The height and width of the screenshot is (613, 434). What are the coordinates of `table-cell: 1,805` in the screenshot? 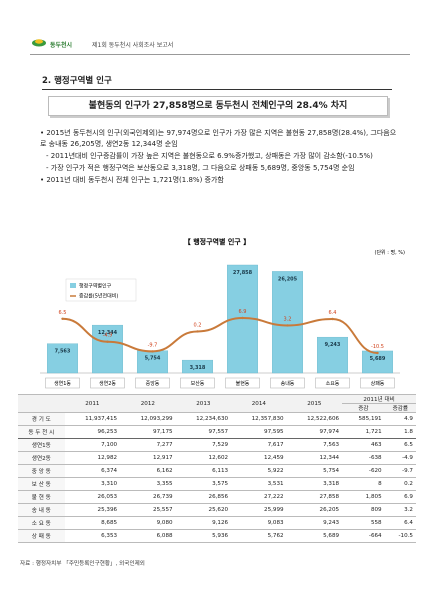 It's located at (363, 497).